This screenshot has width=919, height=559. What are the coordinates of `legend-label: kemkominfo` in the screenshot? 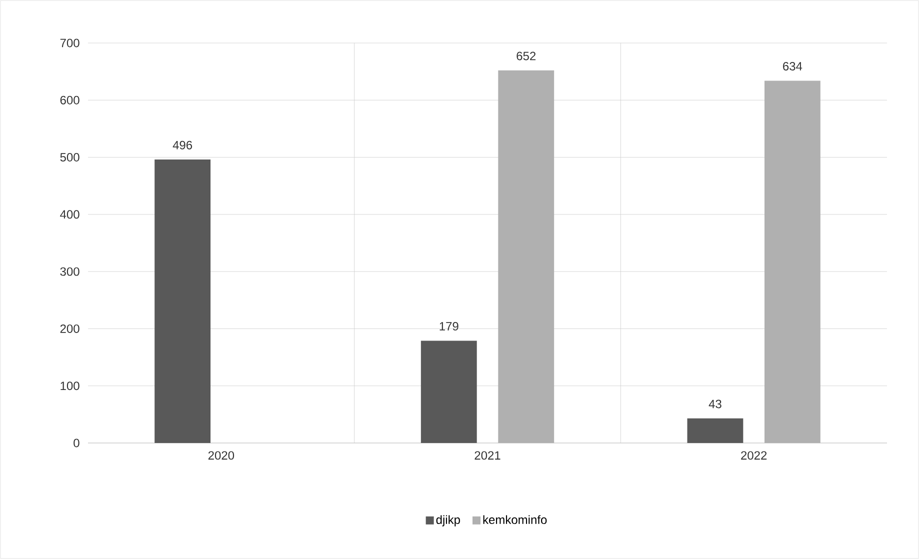 It's located at (515, 519).